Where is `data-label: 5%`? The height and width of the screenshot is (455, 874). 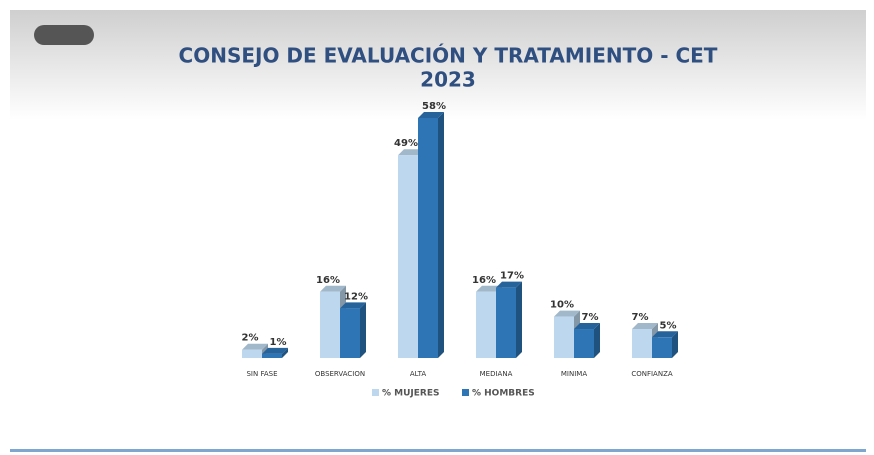
data-label: 5% is located at coordinates (668, 325).